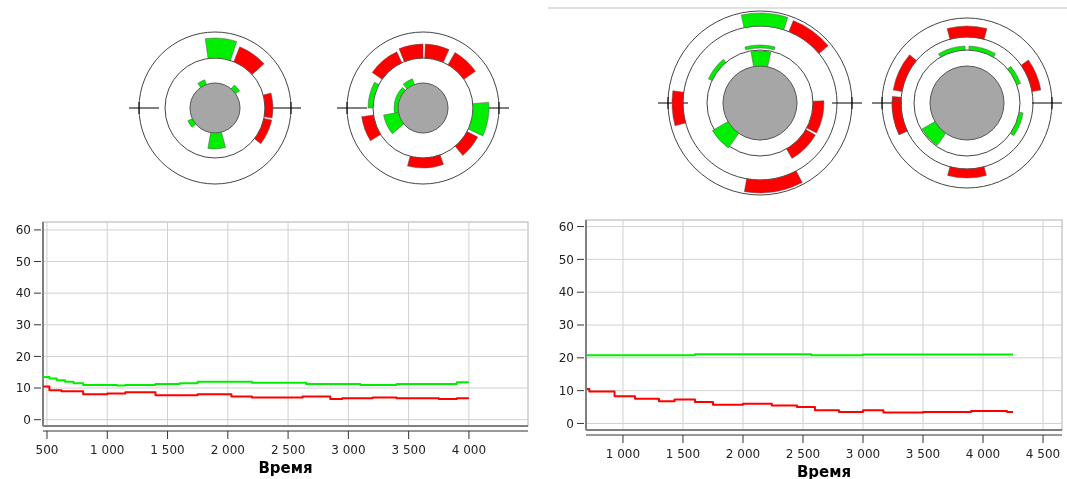  I want to click on x-tick-label: 500, so click(47, 450).